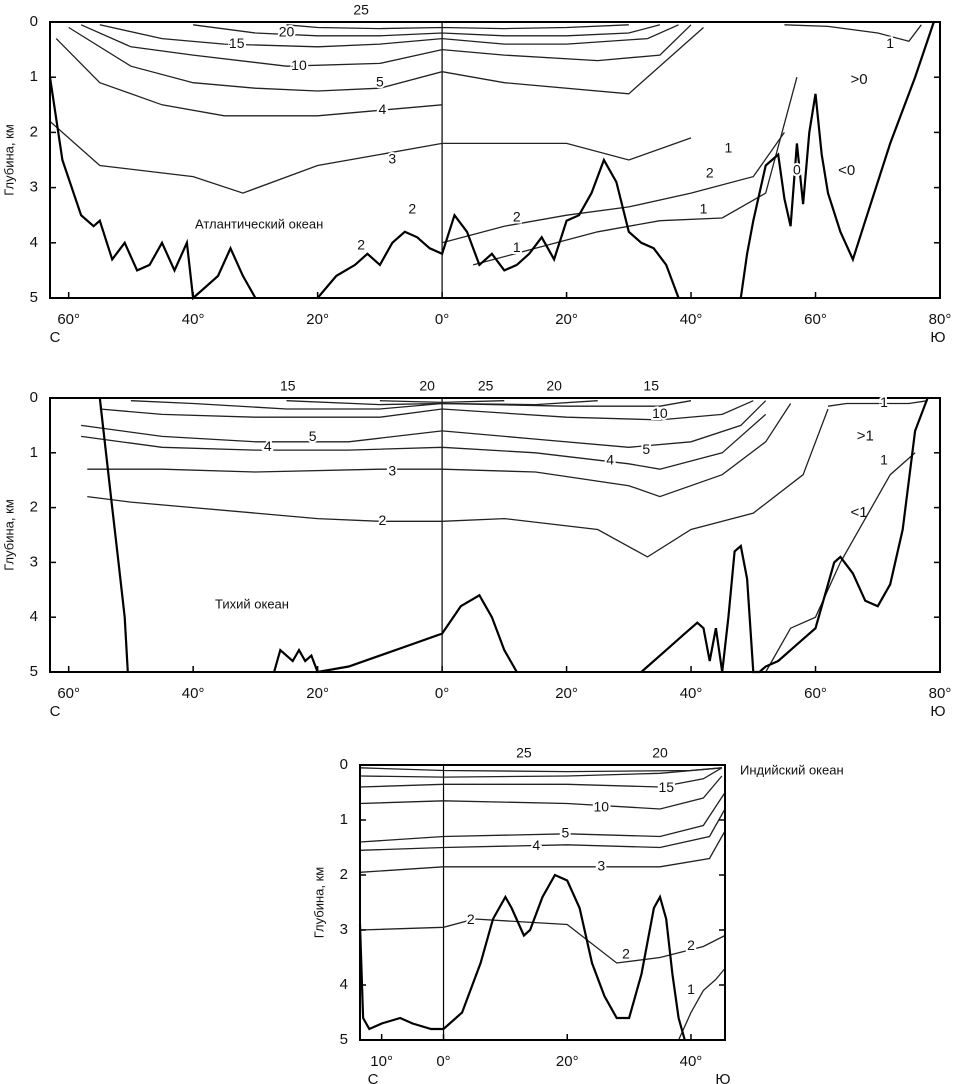  I want to click on region-label: <1, so click(859, 512).